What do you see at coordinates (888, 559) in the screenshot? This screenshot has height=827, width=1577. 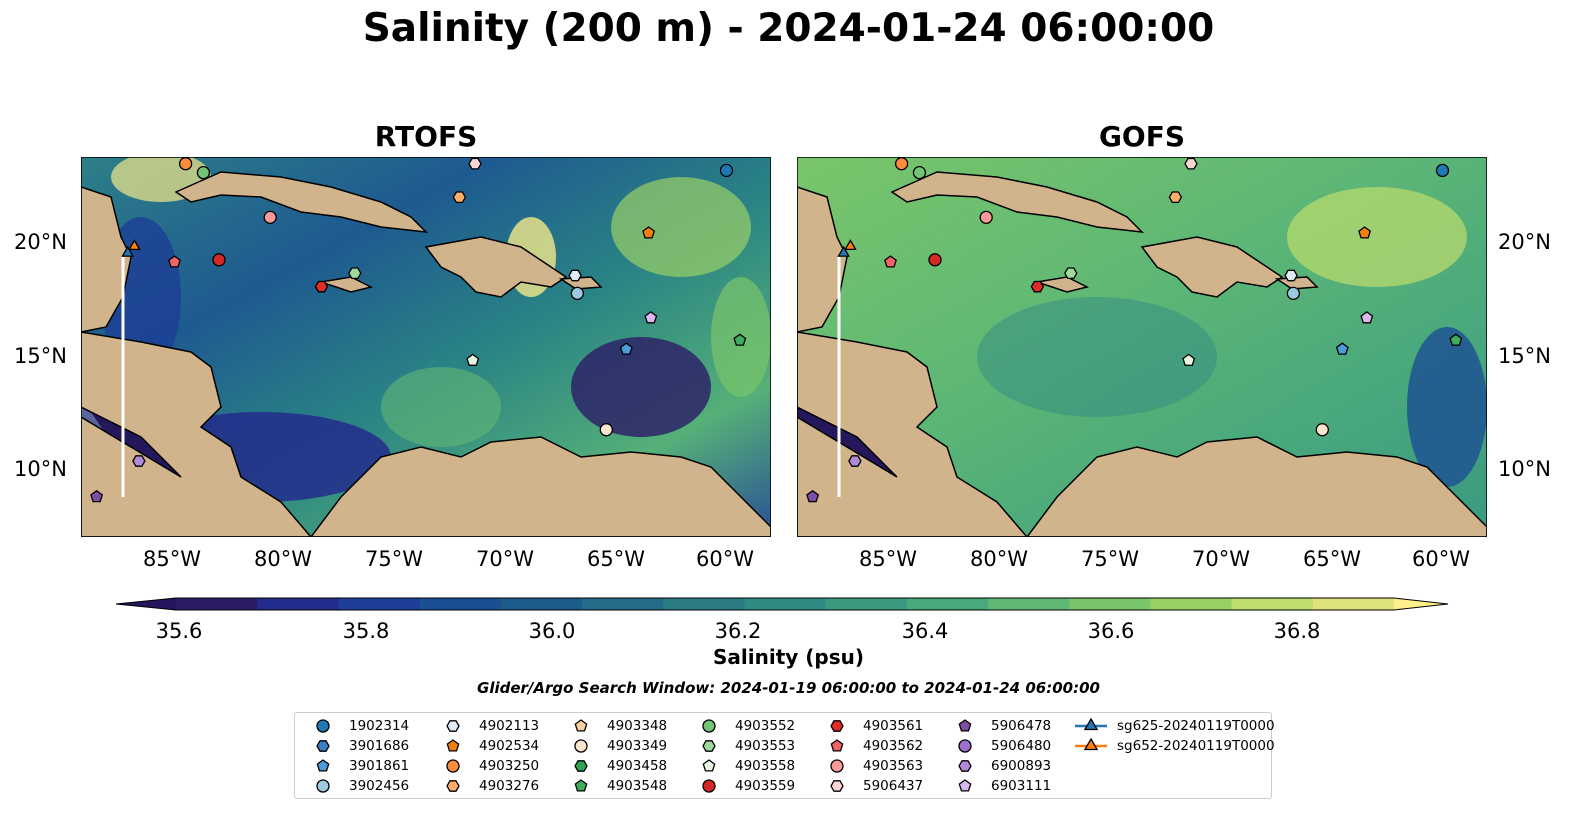 I see `lon-tick-gofs-85w: 85°W` at bounding box center [888, 559].